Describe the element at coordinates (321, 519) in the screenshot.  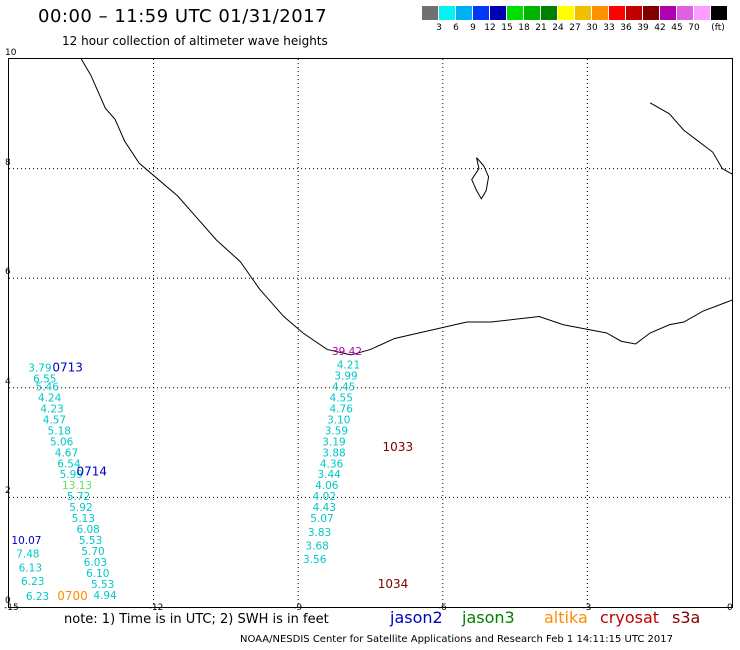
I see `wave-height-label: 5.07` at that location.